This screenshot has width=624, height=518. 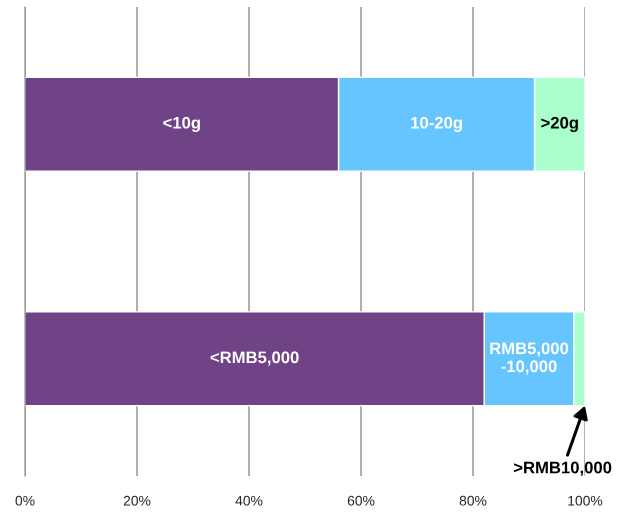 I want to click on data-label: >20g, so click(x=559, y=124).